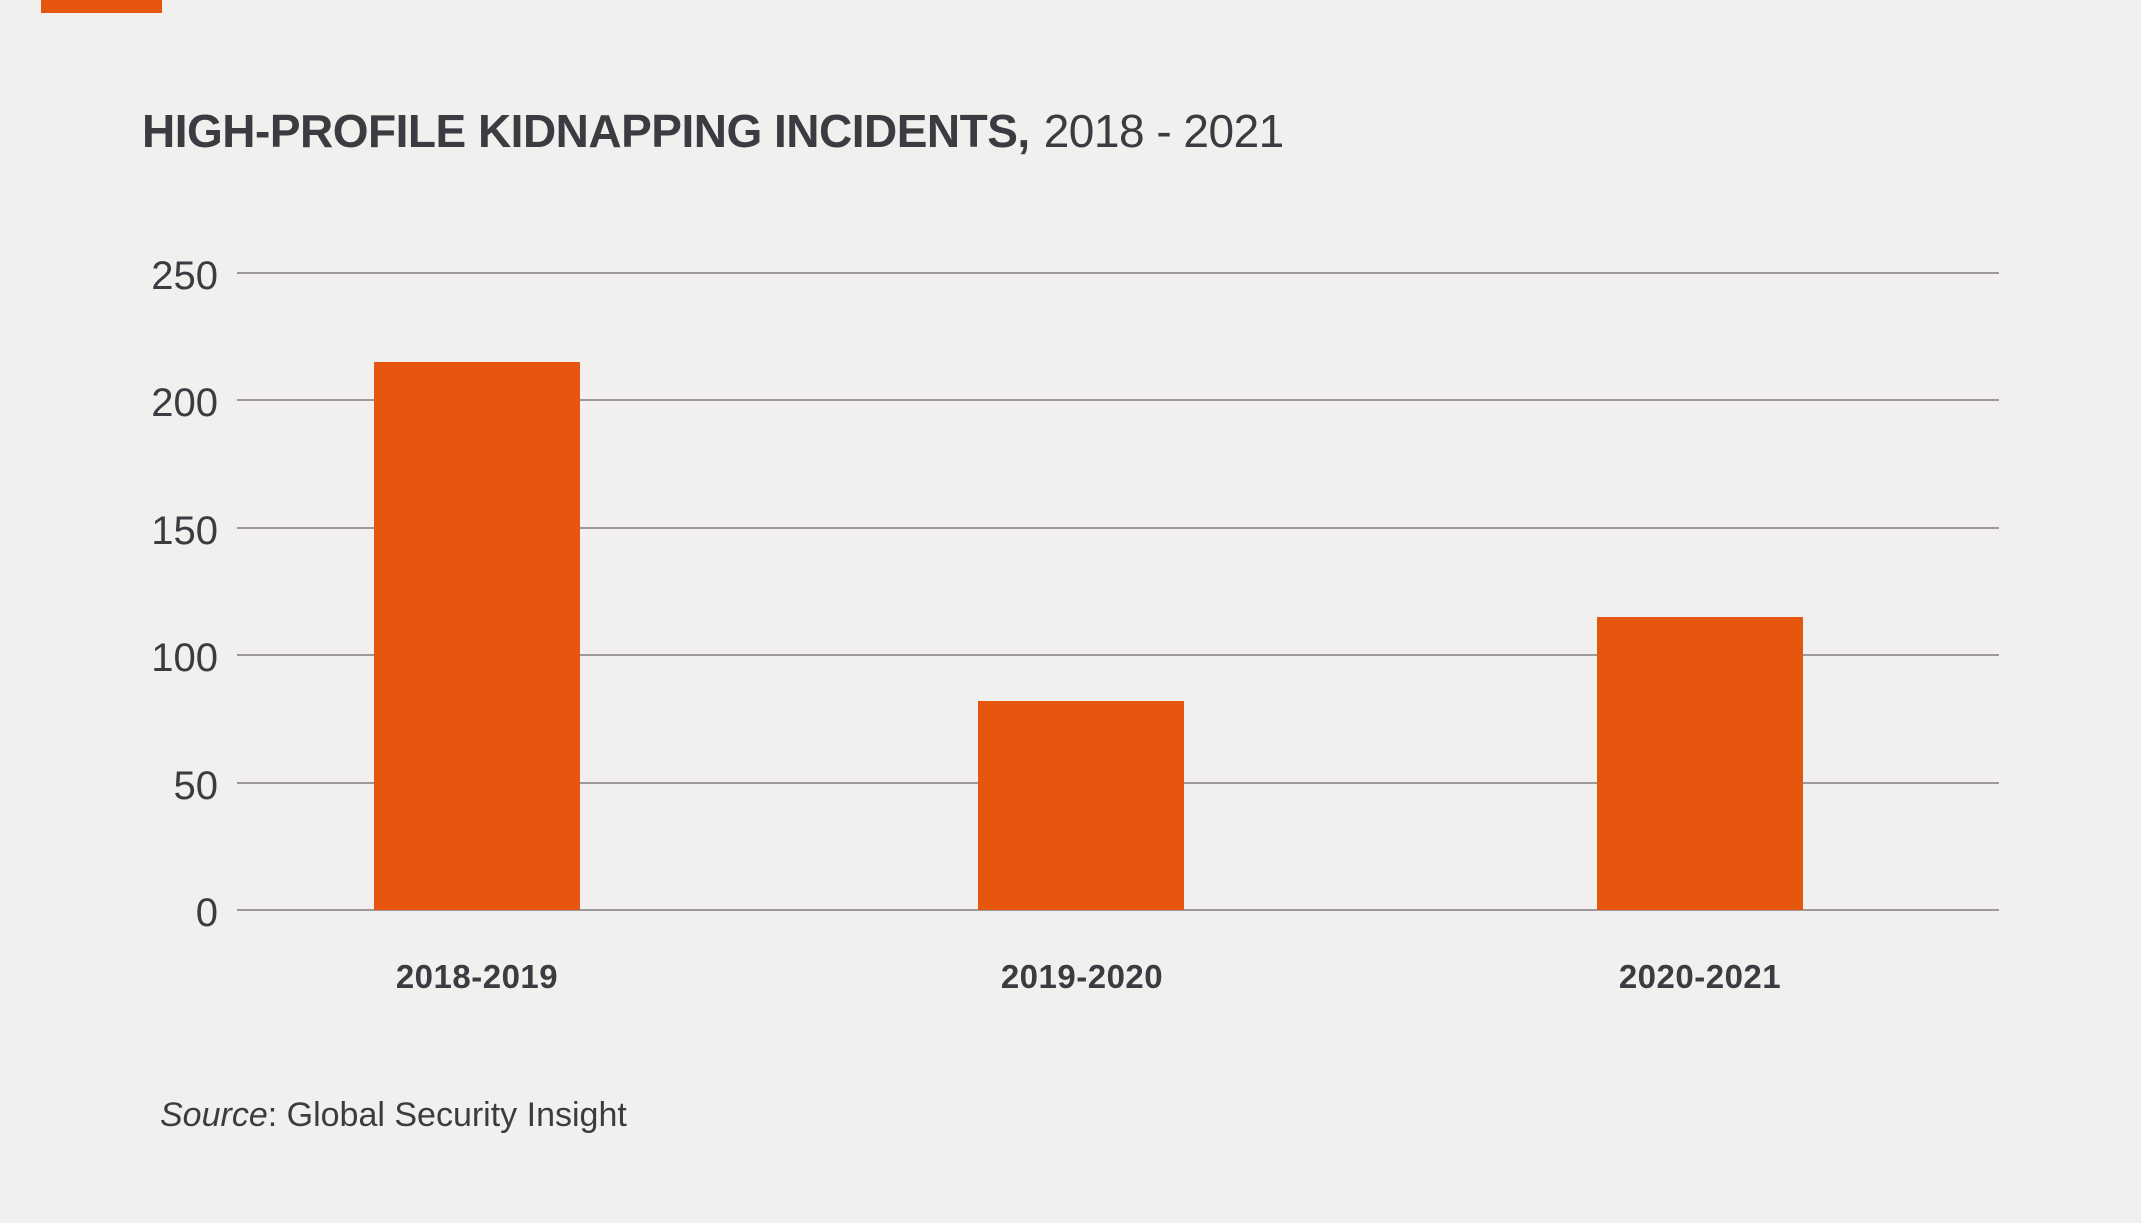  I want to click on y-tick-label-100: 100, so click(184, 658).